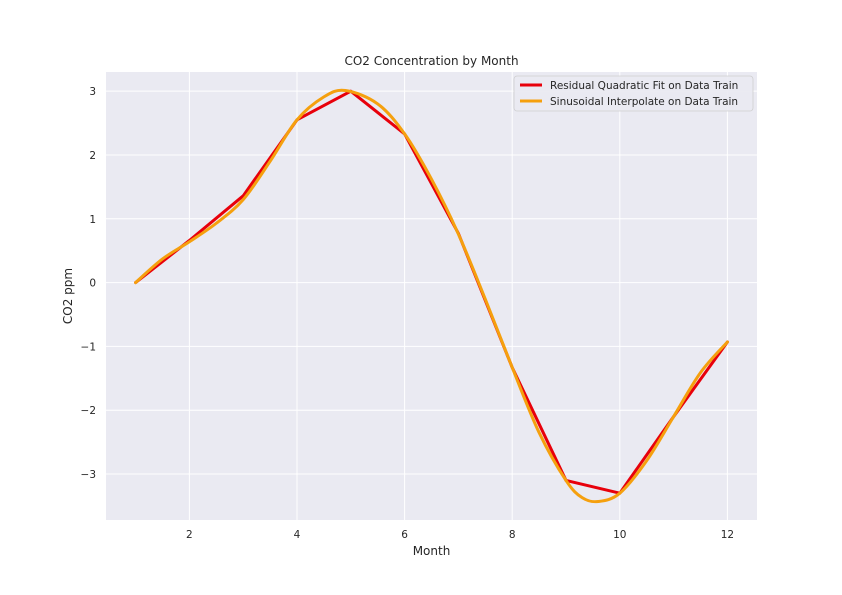 This screenshot has width=842, height=595. I want to click on x-axis-label: Month, so click(432, 551).